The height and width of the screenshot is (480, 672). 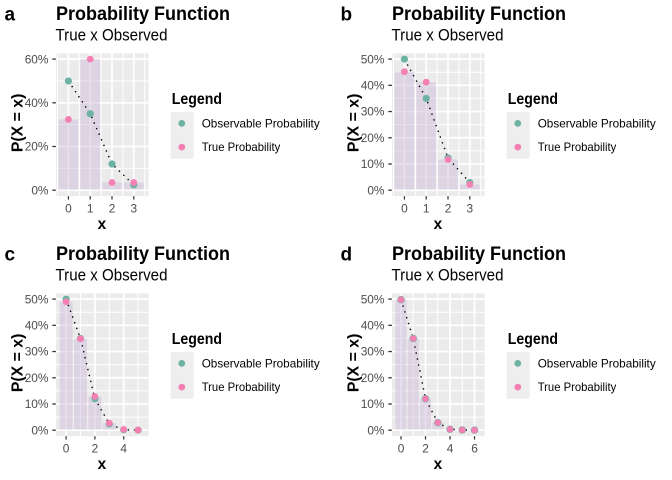 I want to click on svg-text: 6, so click(x=474, y=448).